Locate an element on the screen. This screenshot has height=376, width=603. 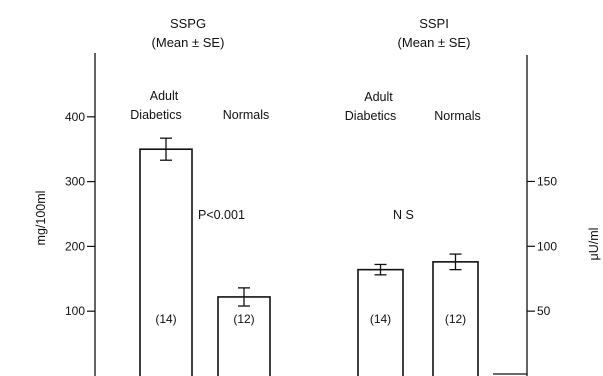
sspg-subtitle: (Mean ± SE) is located at coordinates (188, 42).